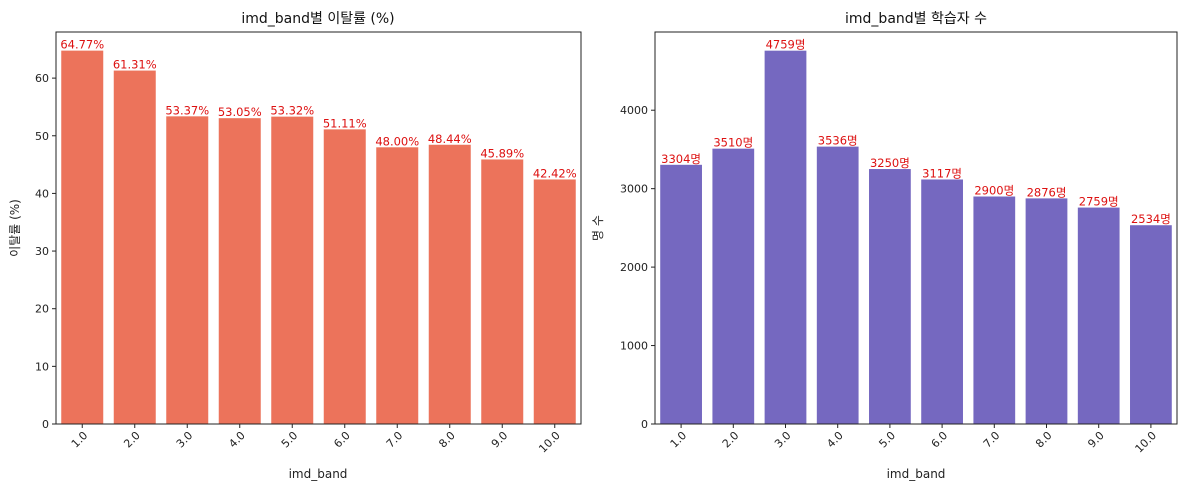  I want to click on bar-value-label: 53.37%, so click(187, 110).